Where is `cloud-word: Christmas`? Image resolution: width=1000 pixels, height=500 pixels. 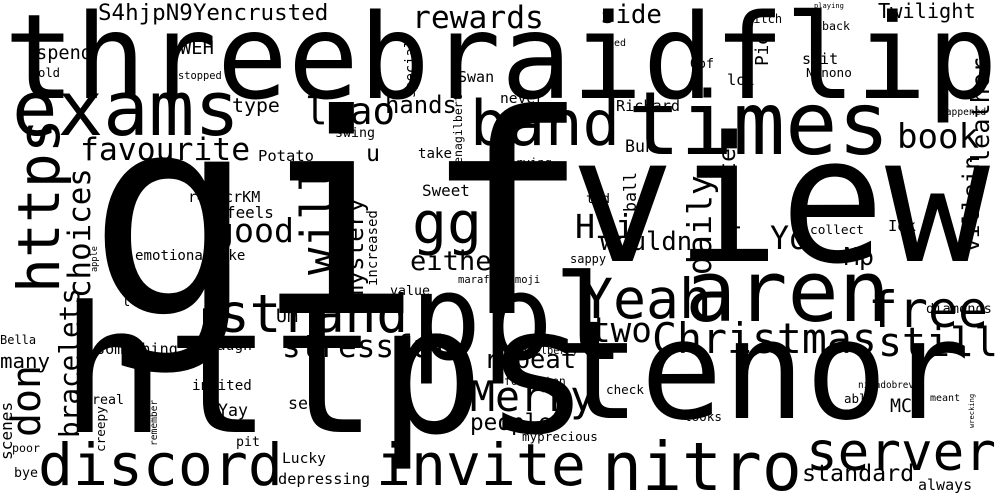
cloud-word: Christmas is located at coordinates (764, 339).